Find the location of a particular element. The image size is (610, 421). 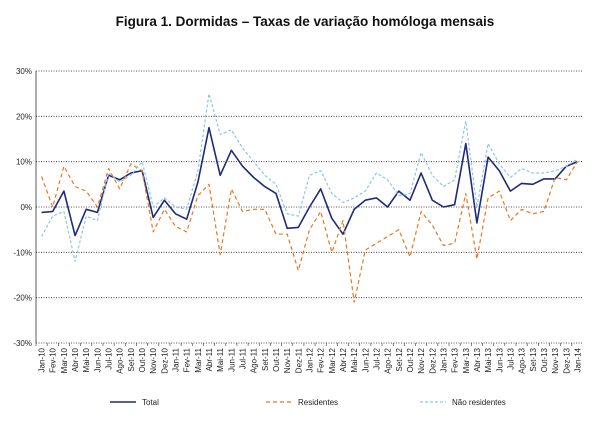

x-tick-label: Jul-11 is located at coordinates (243, 358).